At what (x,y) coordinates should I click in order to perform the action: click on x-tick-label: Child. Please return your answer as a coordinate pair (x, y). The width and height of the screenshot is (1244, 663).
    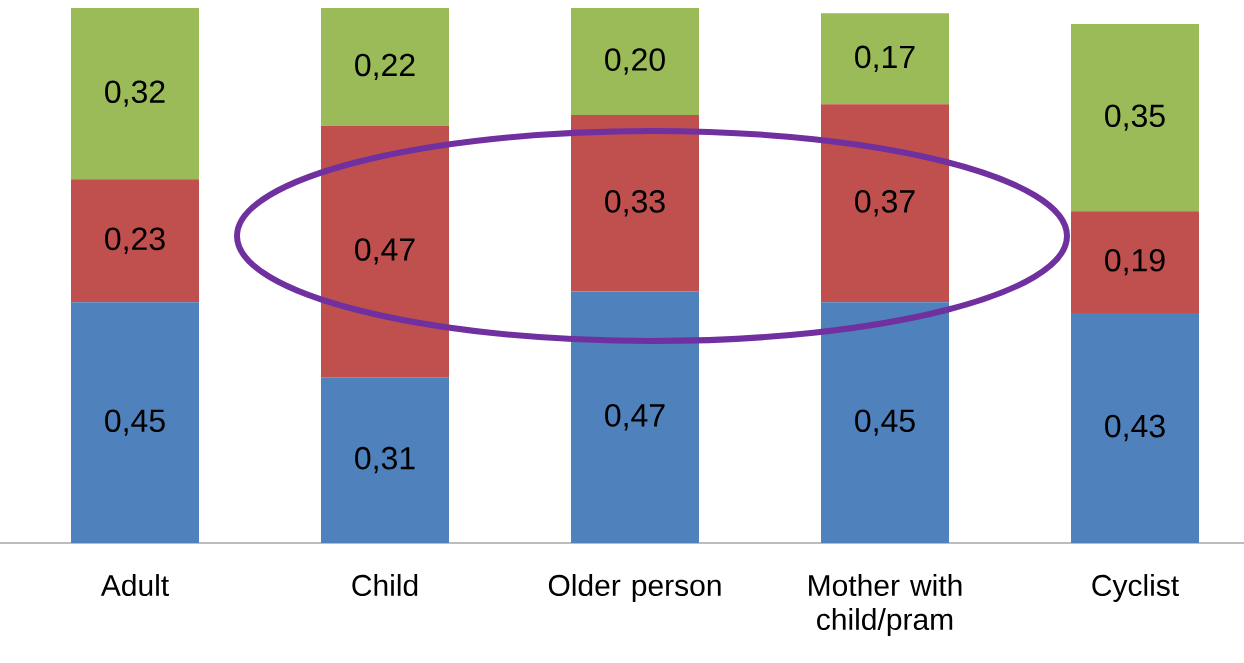
    Looking at the image, I should click on (385, 585).